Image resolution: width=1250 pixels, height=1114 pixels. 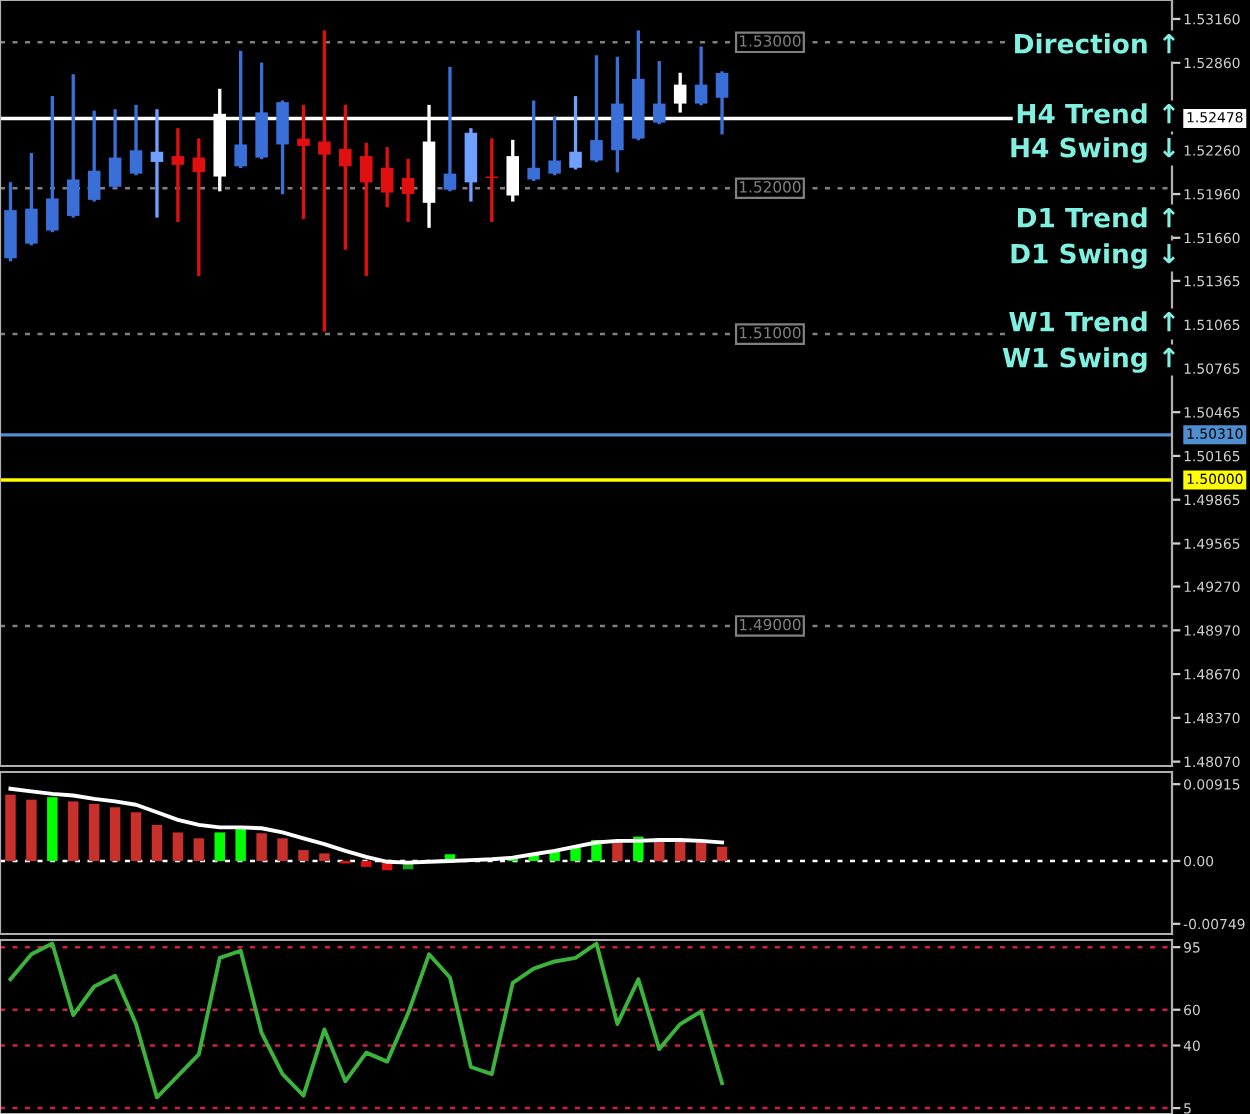 I want to click on annotation: D1 Swing ↓, so click(x=1093, y=256).